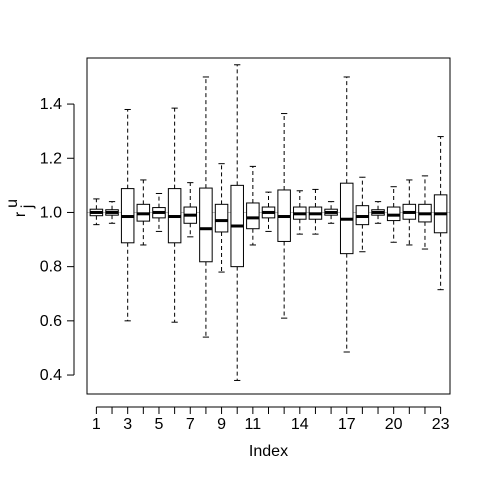 The width and height of the screenshot is (480, 480). I want to click on x-tick-label: 11, so click(253, 424).